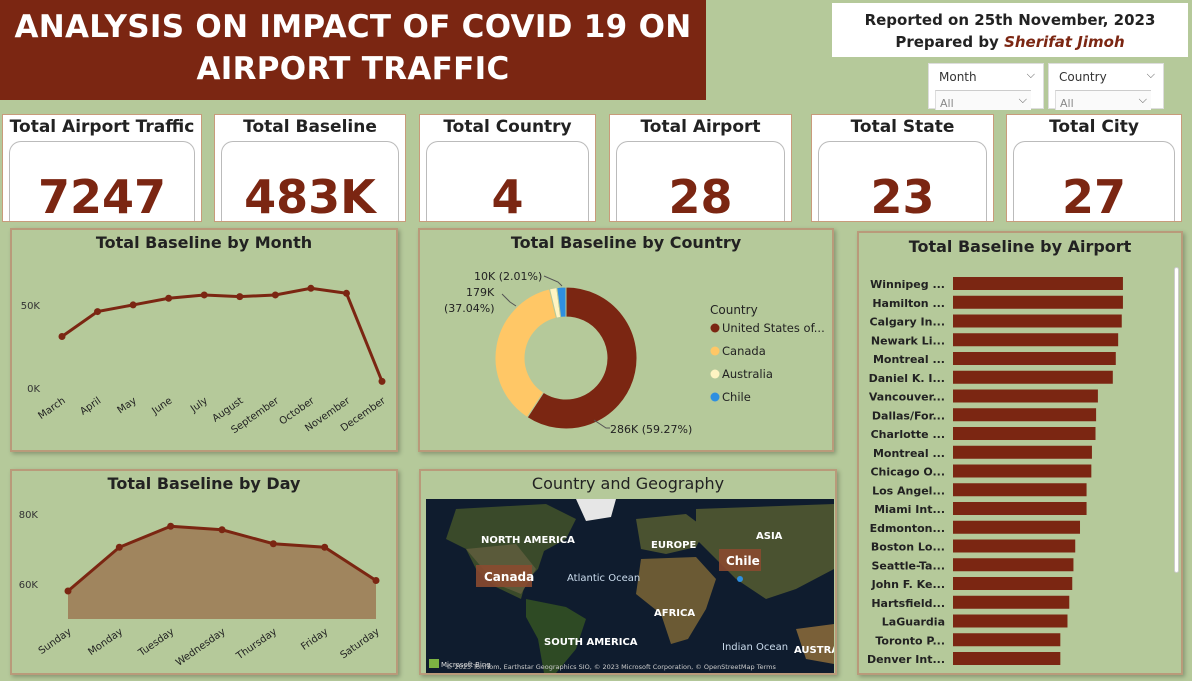 The image size is (1192, 681). What do you see at coordinates (507, 168) in the screenshot?
I see `card-total-country: Total Country 4` at bounding box center [507, 168].